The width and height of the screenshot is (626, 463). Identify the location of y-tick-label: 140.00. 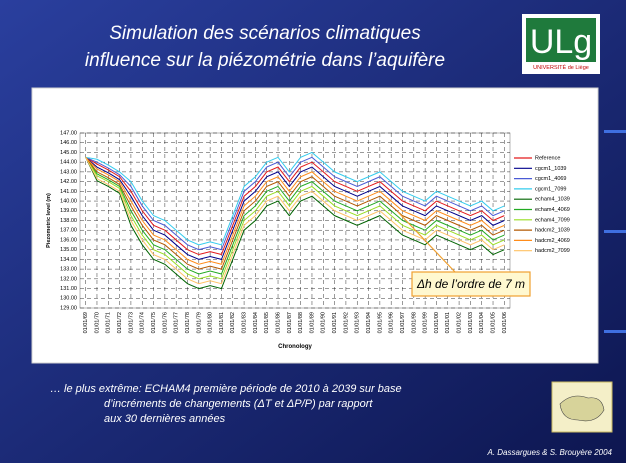
(68, 202).